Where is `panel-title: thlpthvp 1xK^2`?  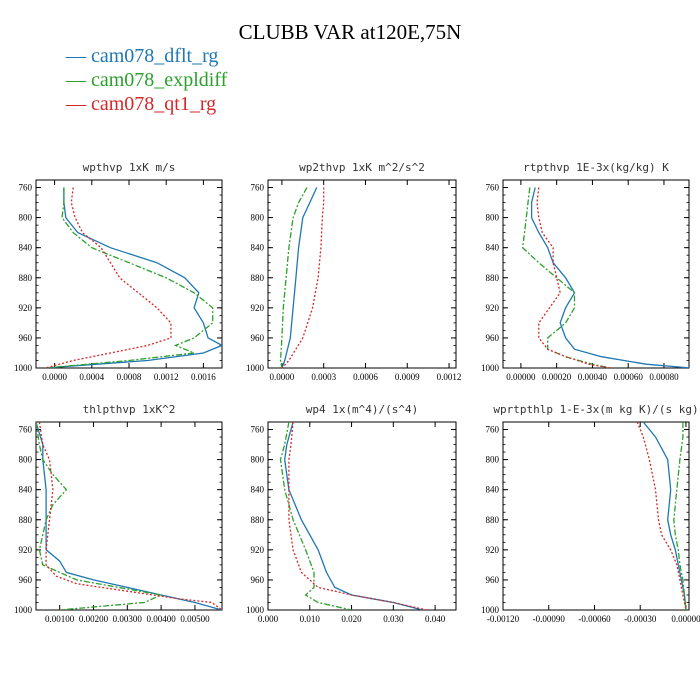 panel-title: thlpthvp 1xK^2 is located at coordinates (129, 409).